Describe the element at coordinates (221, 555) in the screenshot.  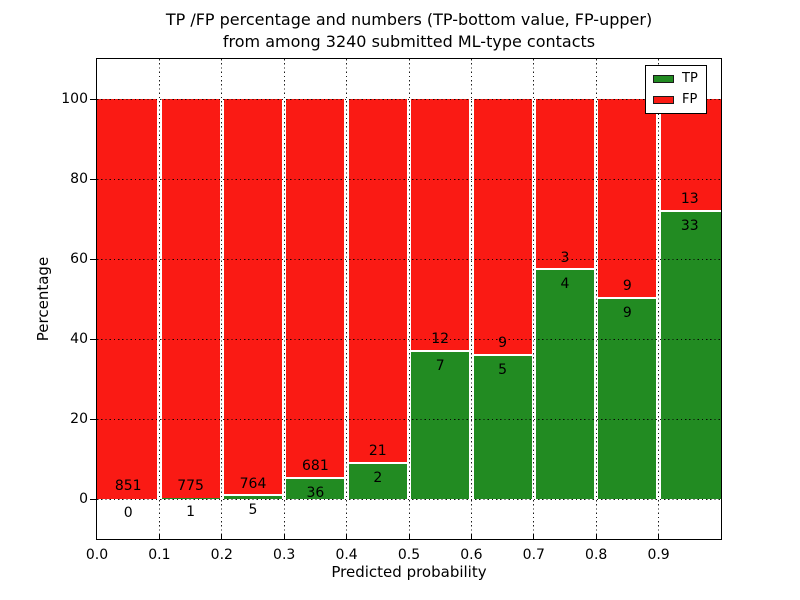
I see `x-tick-label: 0.2` at that location.